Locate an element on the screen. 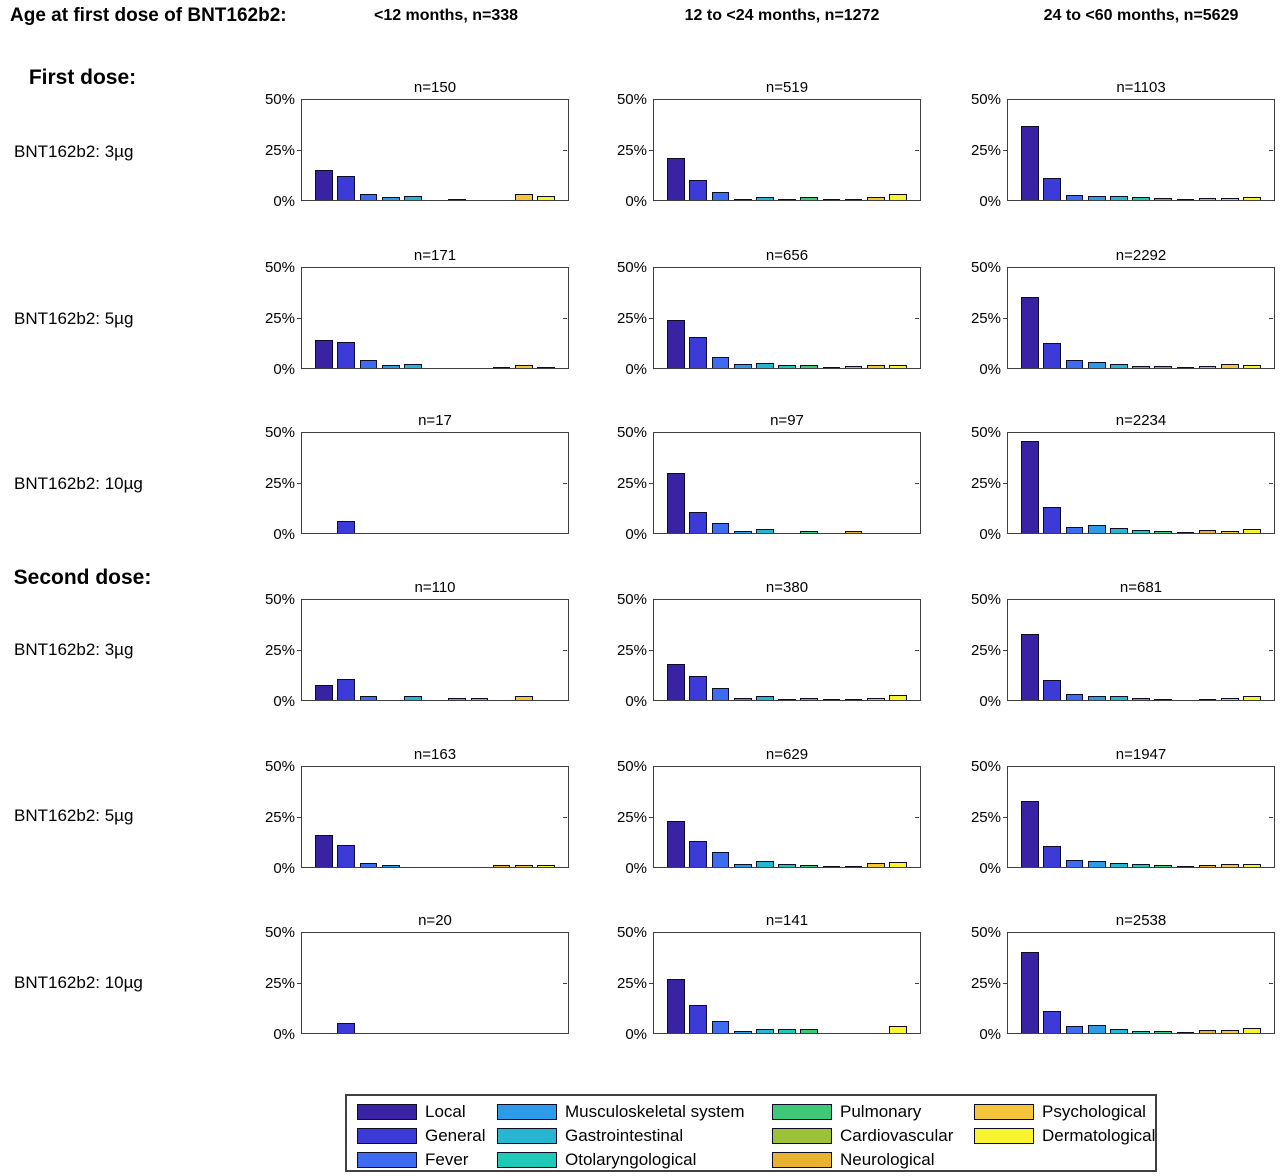 Image resolution: width=1280 pixels, height=1176 pixels. legend-item-local: Local is located at coordinates (411, 1112).